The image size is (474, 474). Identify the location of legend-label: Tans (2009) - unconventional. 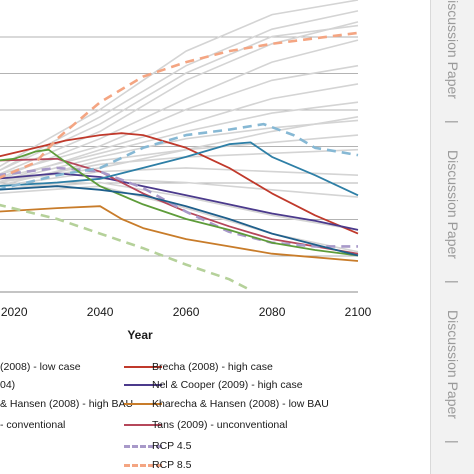
(220, 425).